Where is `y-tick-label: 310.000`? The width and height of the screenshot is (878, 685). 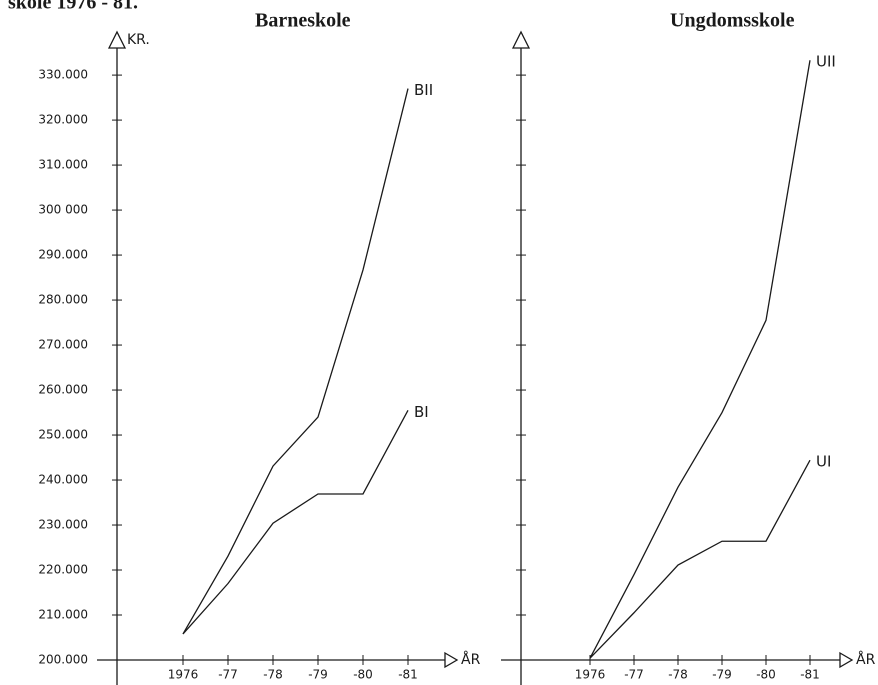
y-tick-label: 310.000 is located at coordinates (63, 165).